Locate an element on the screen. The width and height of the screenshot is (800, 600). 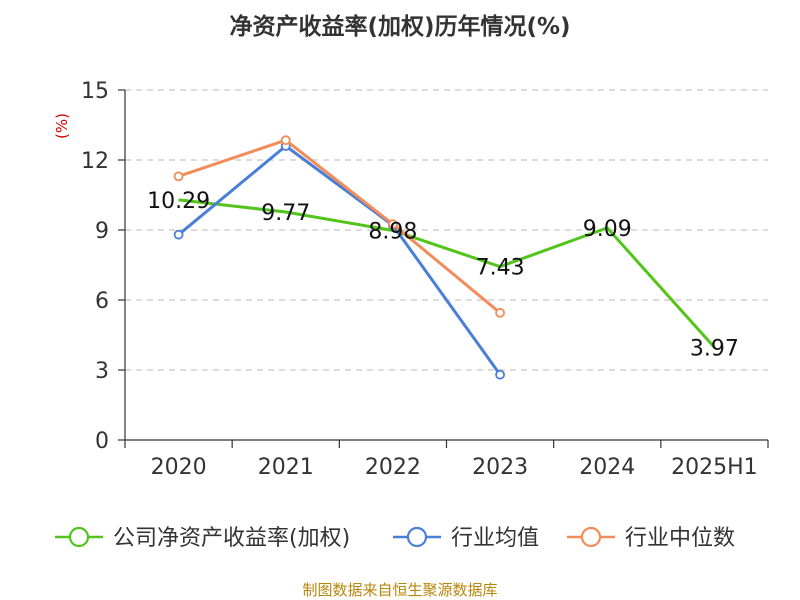
legend-label: 公司净资产收益率(加权) is located at coordinates (231, 538).